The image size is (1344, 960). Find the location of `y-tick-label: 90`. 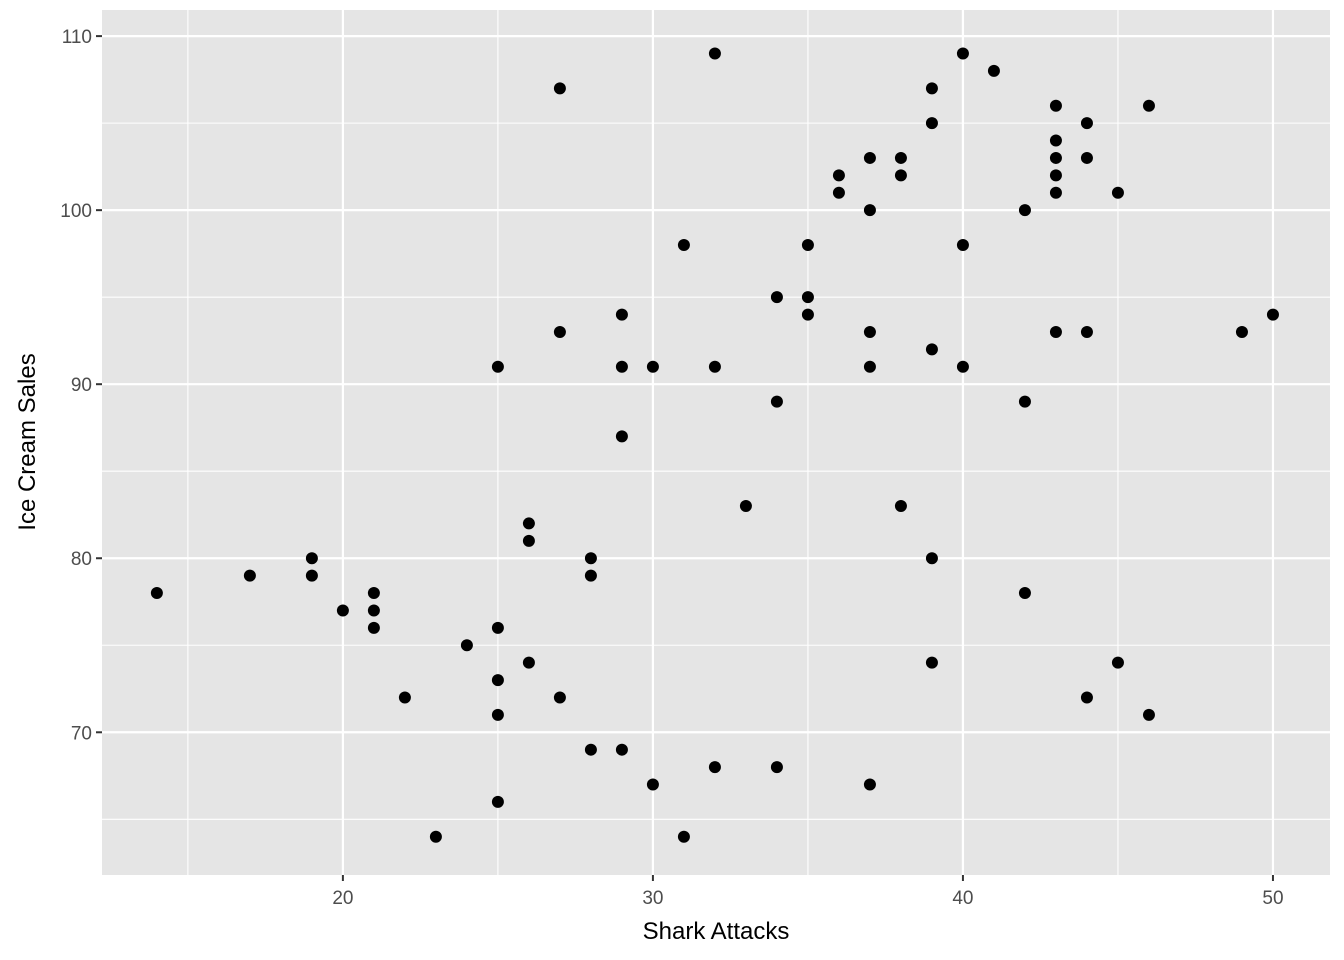

y-tick-label: 90 is located at coordinates (81, 385).